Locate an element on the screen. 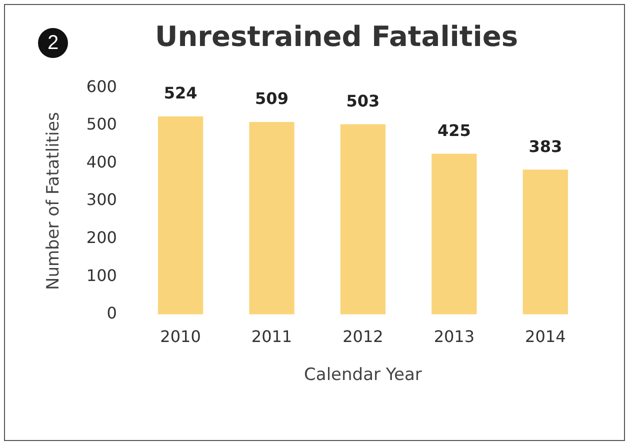 The width and height of the screenshot is (631, 447). y-tick-label: 300 is located at coordinates (101, 200).